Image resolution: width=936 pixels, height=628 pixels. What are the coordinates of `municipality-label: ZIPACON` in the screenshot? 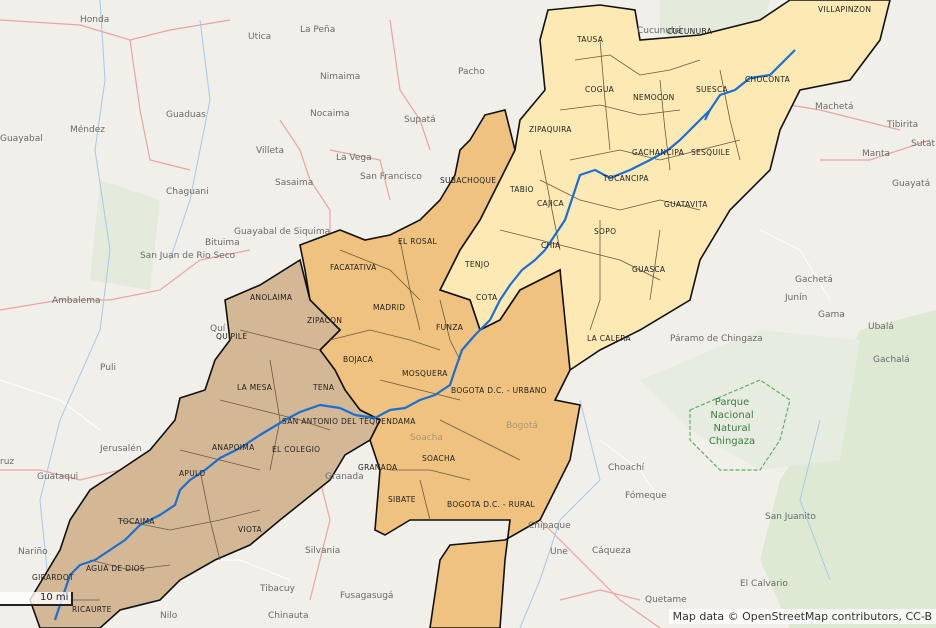 It's located at (324, 320).